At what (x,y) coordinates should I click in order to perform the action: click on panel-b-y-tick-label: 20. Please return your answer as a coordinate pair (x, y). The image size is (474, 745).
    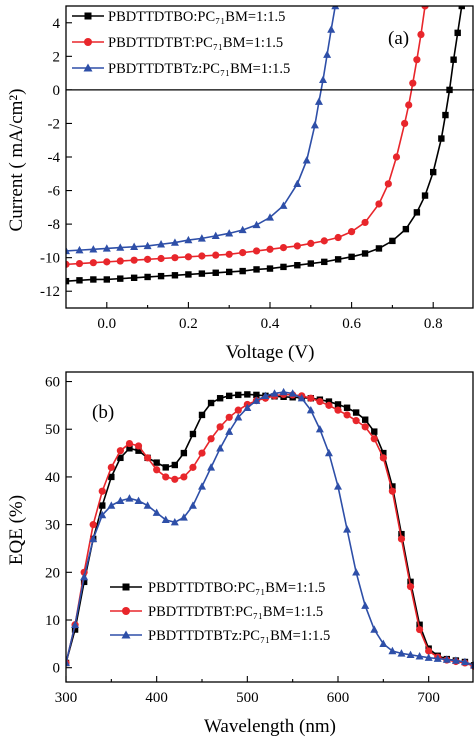
    Looking at the image, I should click on (52, 573).